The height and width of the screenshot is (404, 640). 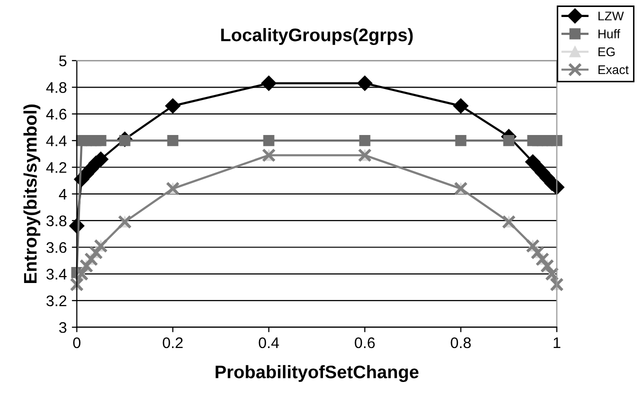 What do you see at coordinates (56, 220) in the screenshot?
I see `y-tick-label: 3.8` at bounding box center [56, 220].